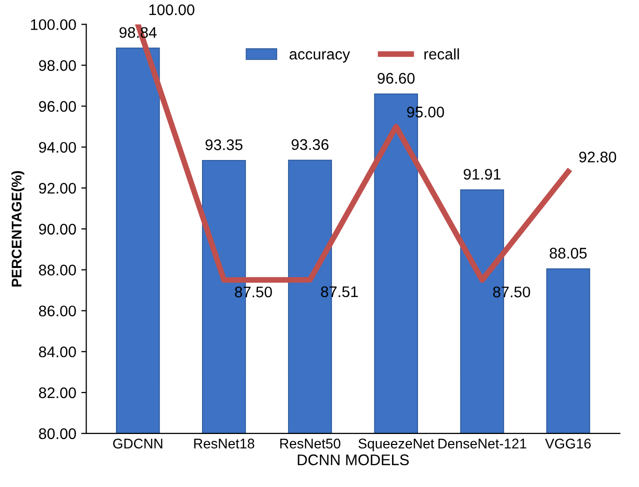 The height and width of the screenshot is (487, 639). Describe the element at coordinates (310, 144) in the screenshot. I see `data-label: 93.36` at that location.